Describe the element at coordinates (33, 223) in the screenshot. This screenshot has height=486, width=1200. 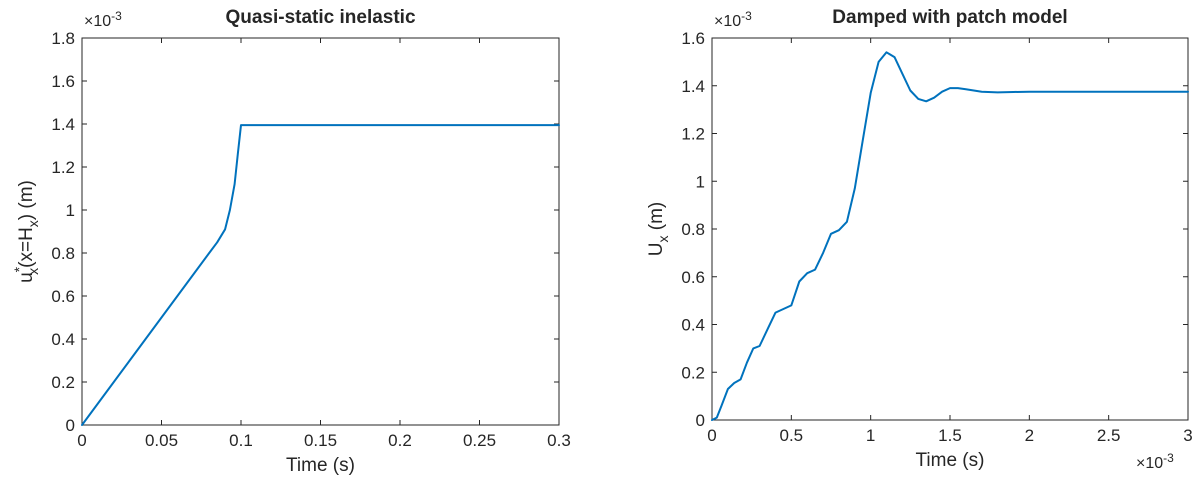
I see `y-label-subscript-2: x` at that location.